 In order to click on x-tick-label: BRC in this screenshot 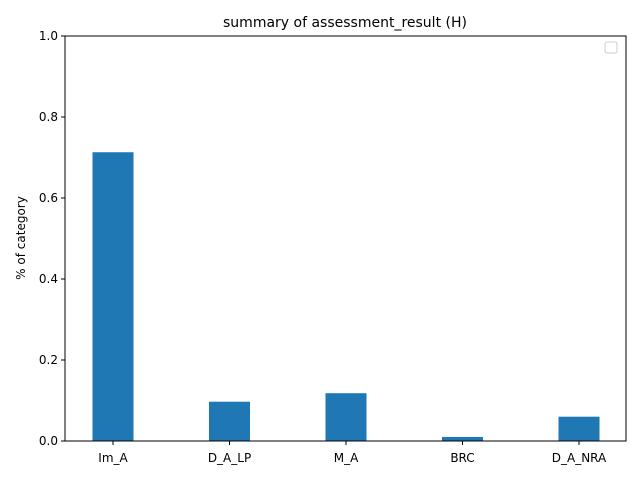, I will do `click(462, 458)`.